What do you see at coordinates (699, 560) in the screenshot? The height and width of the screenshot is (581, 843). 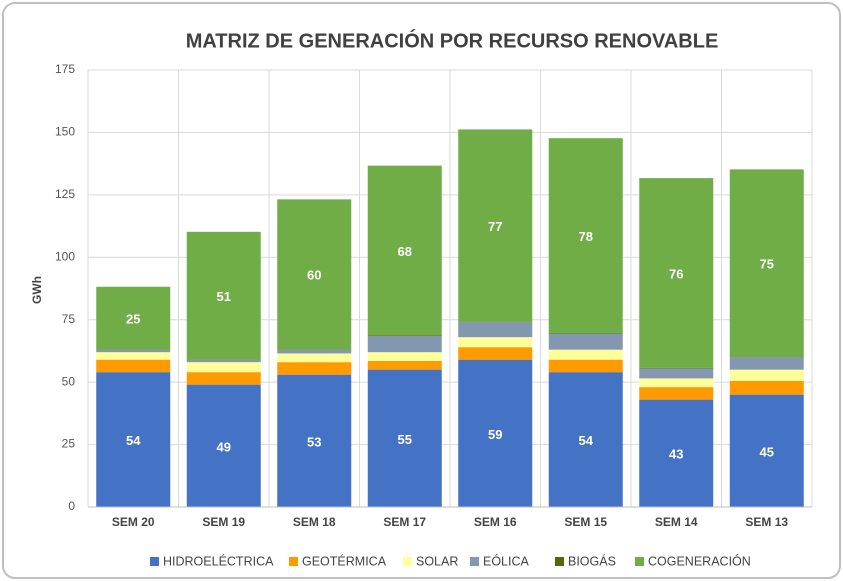 I see `legend-label: COGENERACIÓN` at bounding box center [699, 560].